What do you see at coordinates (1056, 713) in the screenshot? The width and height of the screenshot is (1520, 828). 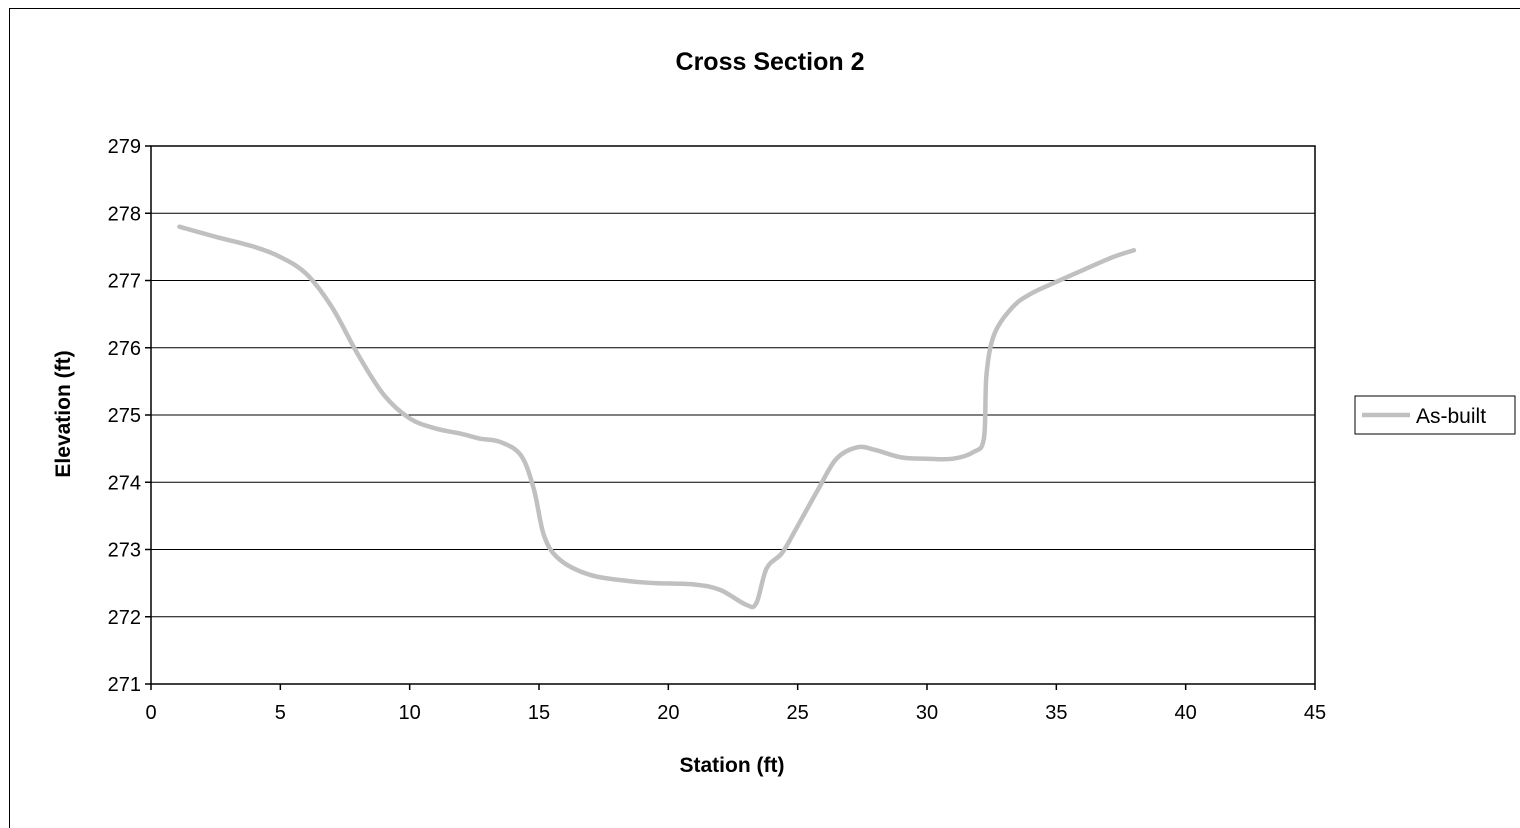 I see `x-tick-label: 35` at bounding box center [1056, 713].